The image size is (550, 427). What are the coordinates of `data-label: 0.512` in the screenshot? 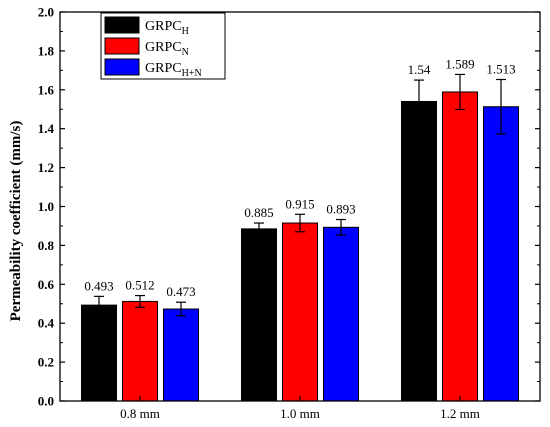 It's located at (139, 285).